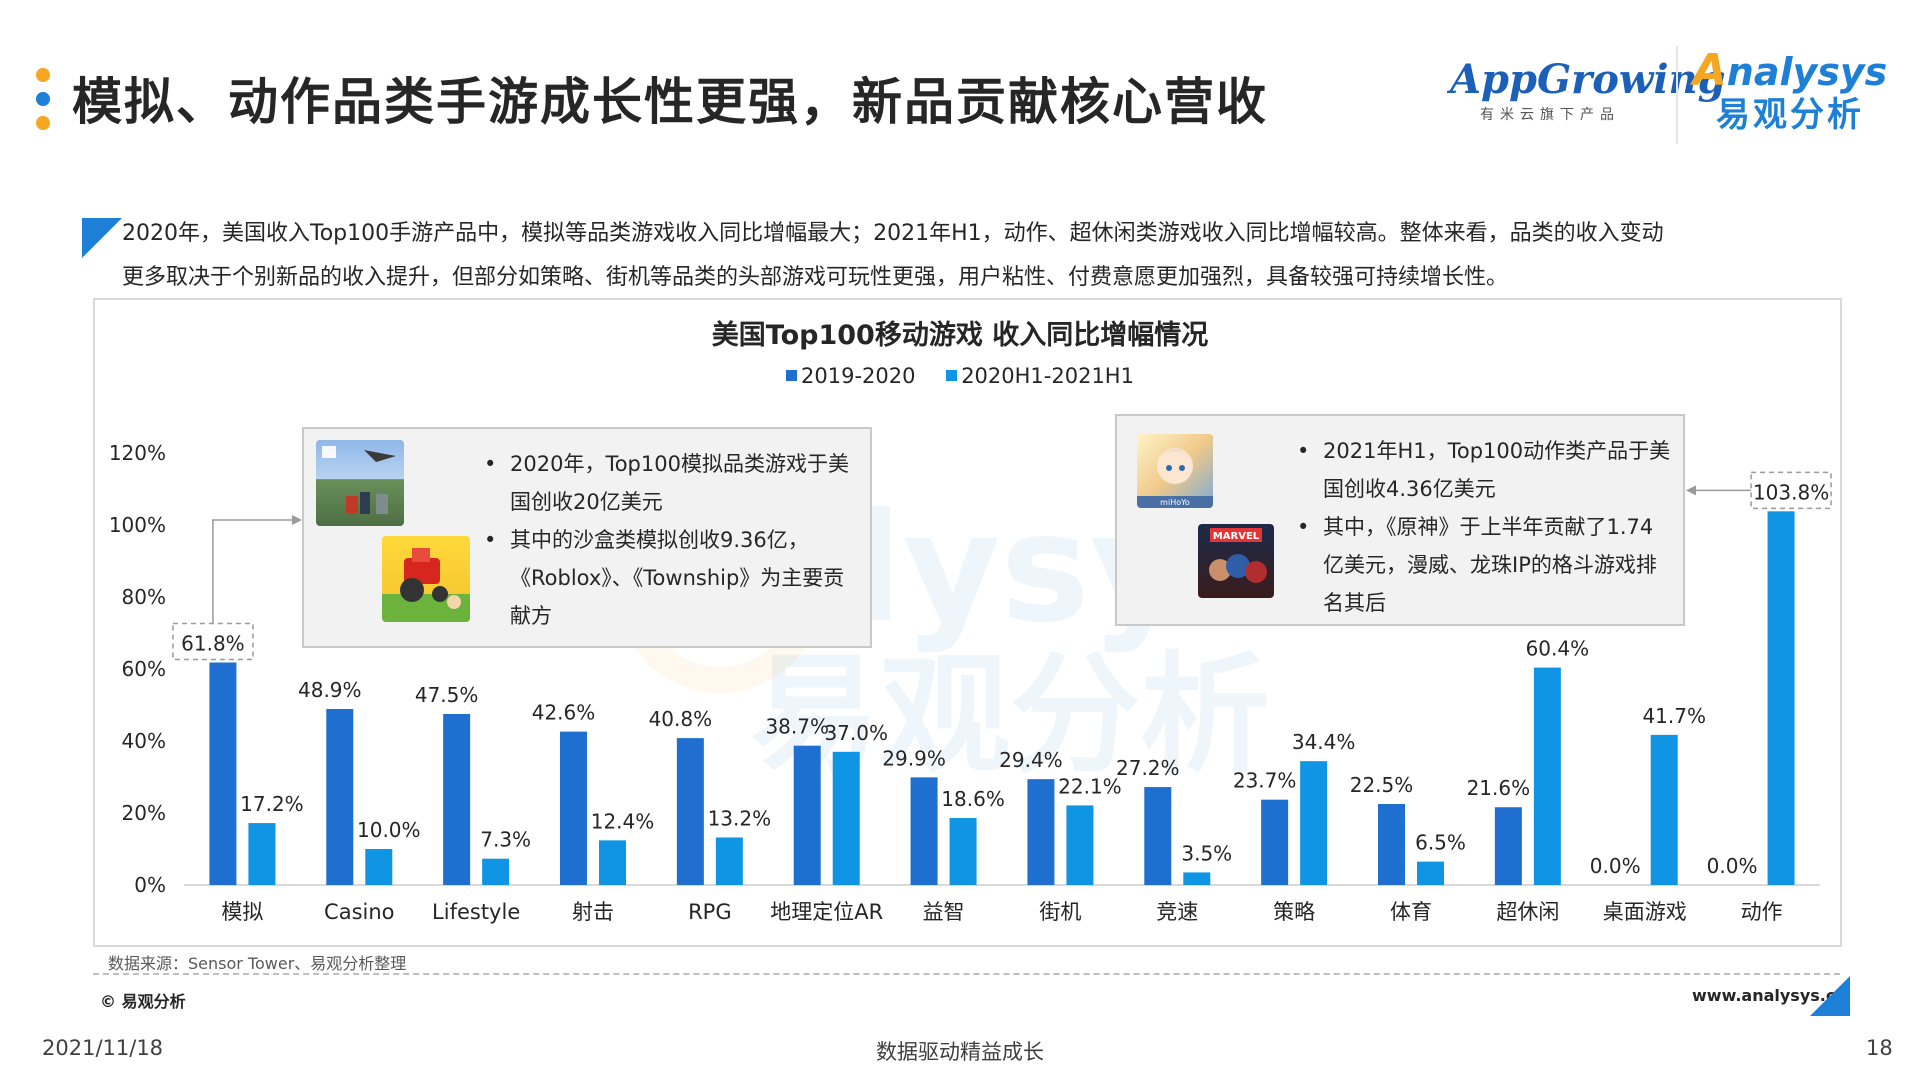  What do you see at coordinates (1238, 555) in the screenshot?
I see `marvel-game-app-icon: MARVEL` at bounding box center [1238, 555].